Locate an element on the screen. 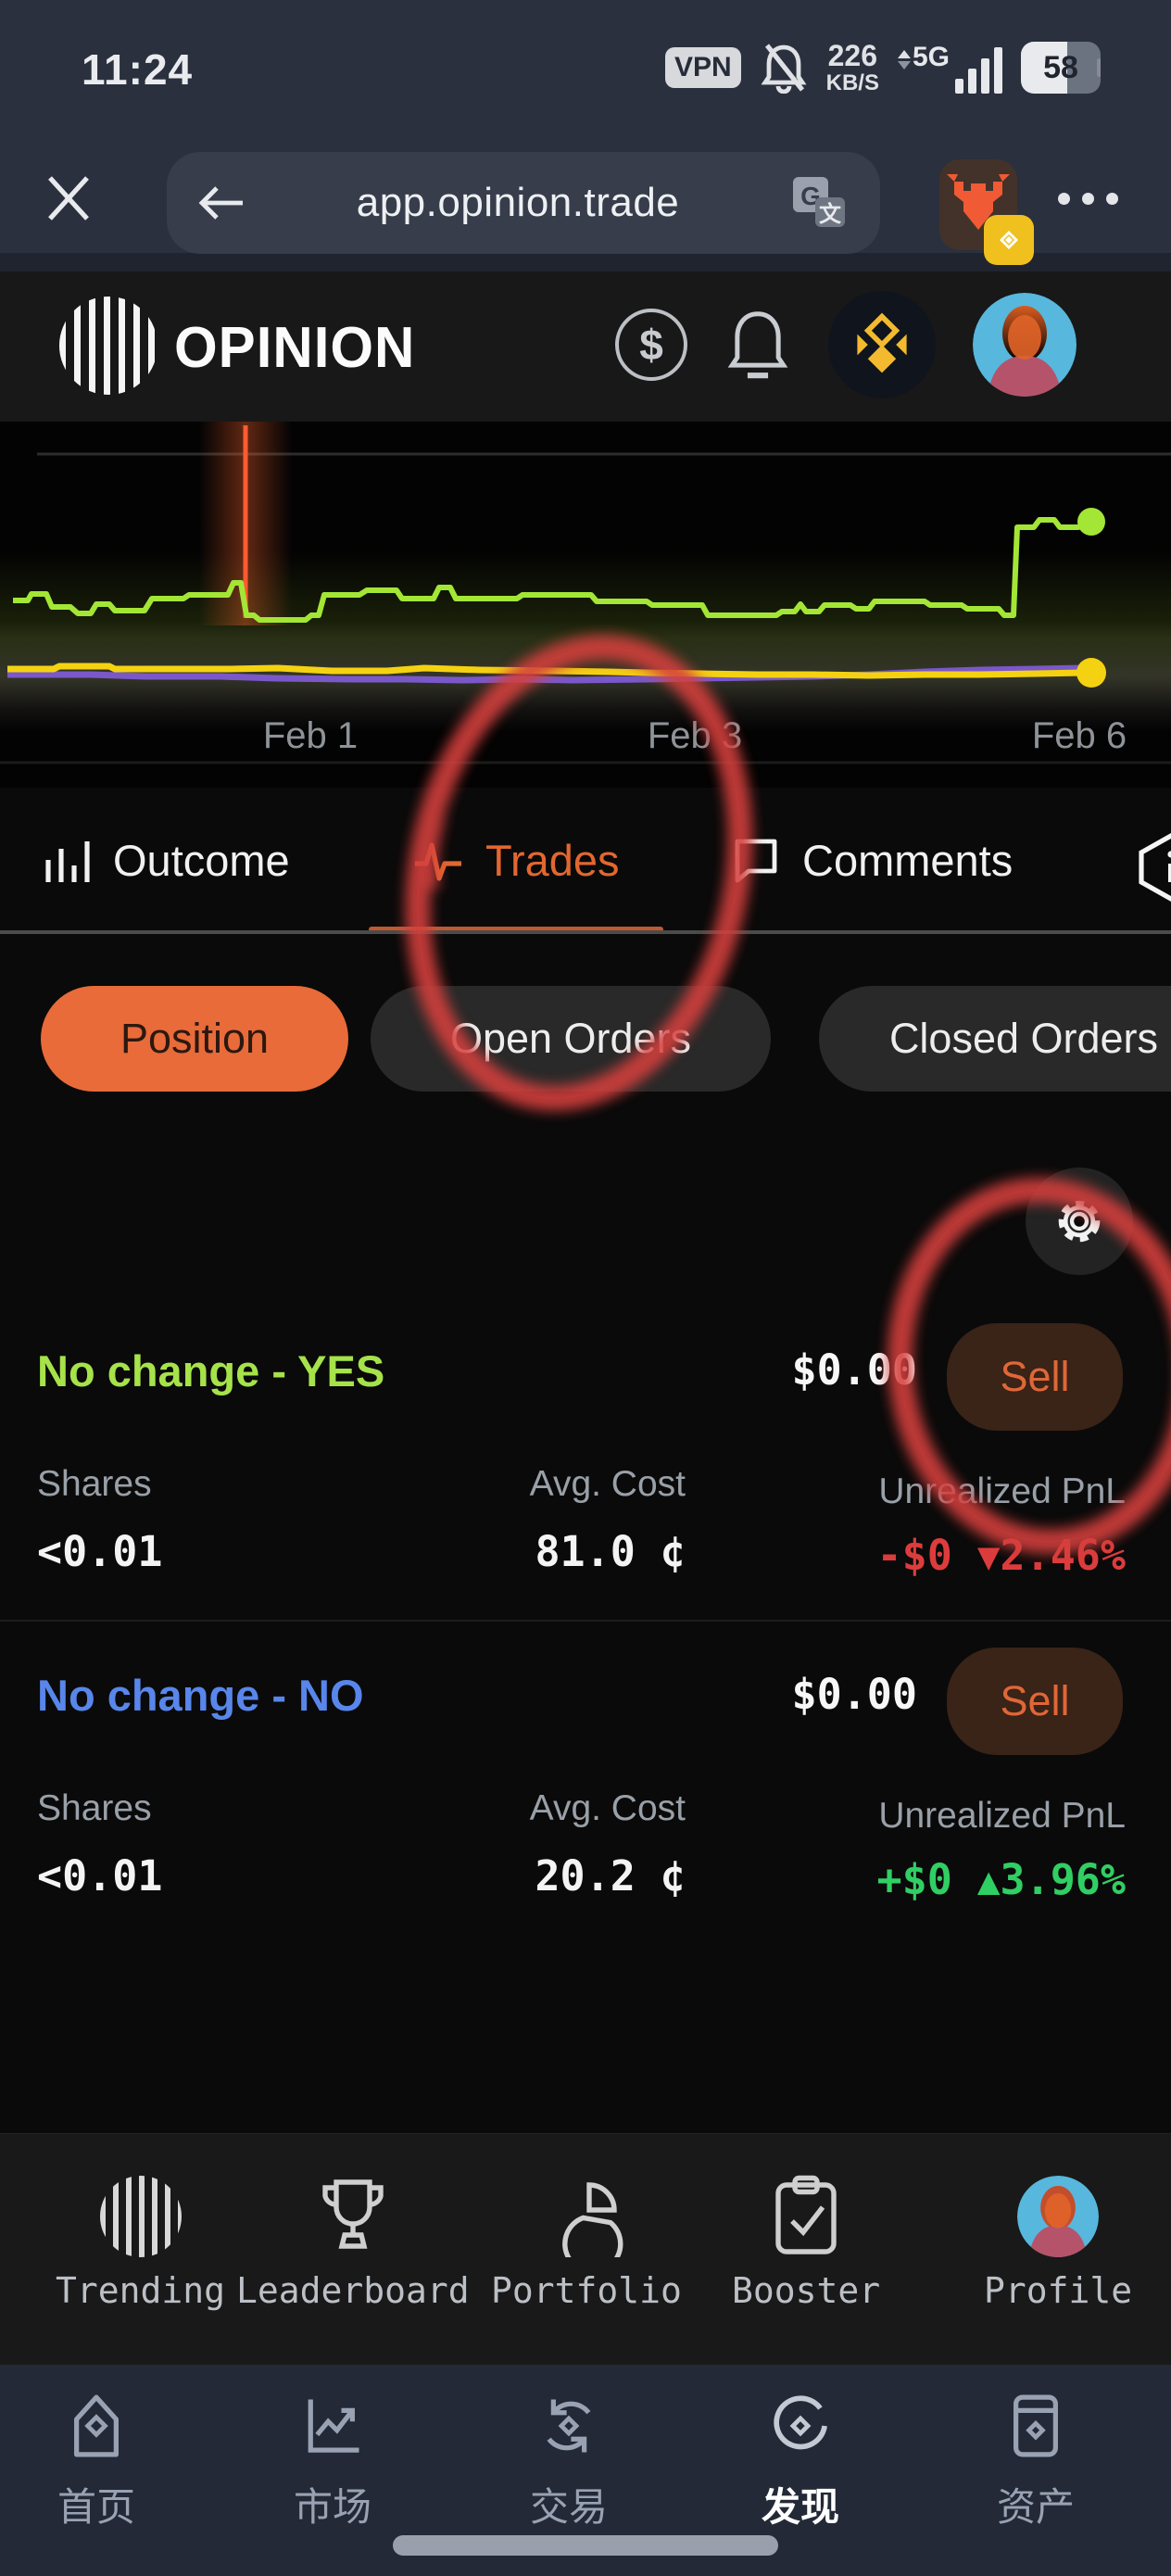 This screenshot has height=2576, width=1171. network-speed: 226 KB/S is located at coordinates (852, 67).